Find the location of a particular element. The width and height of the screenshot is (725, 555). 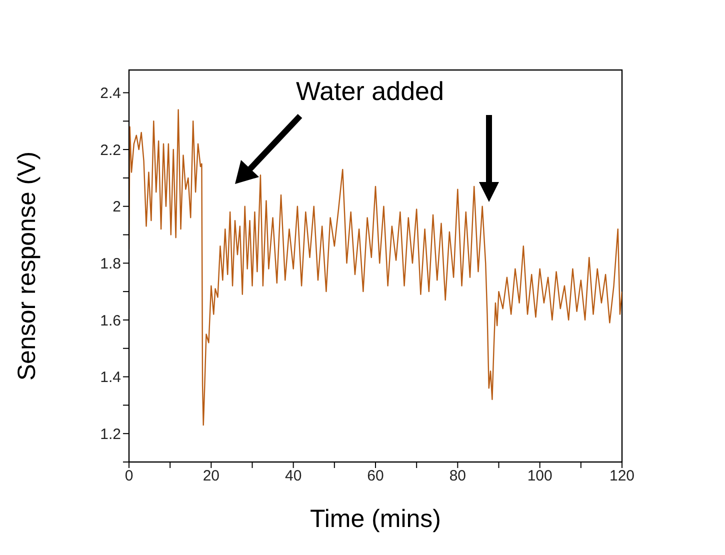

y-tick-label: 1.6 is located at coordinates (110, 321).